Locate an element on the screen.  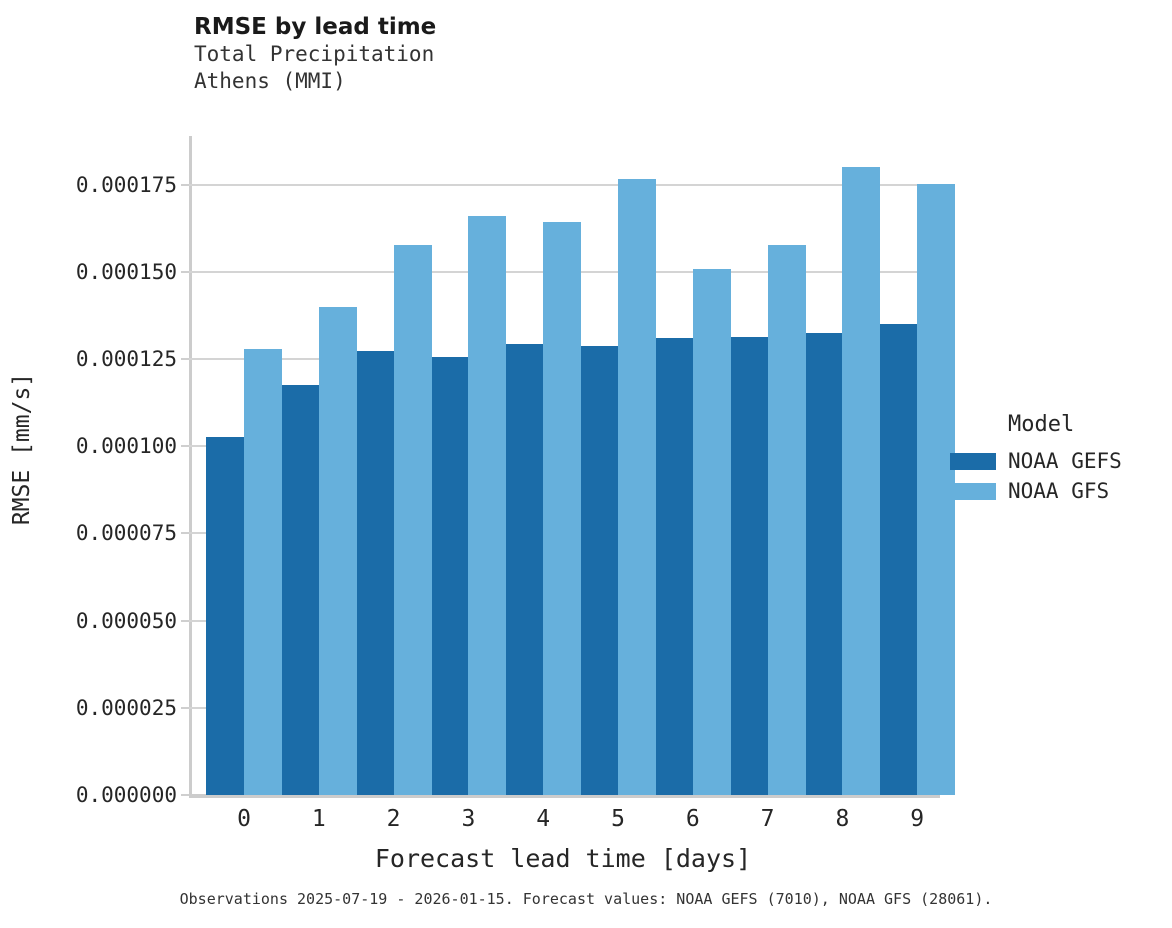
y-axis-tick-label: 0.000050 is located at coordinates (126, 620).